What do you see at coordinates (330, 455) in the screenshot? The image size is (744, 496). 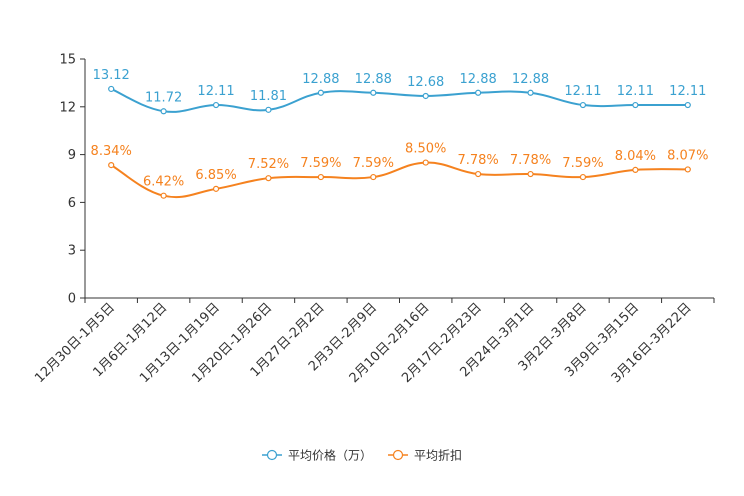 I see `legend-label-1: 平均价格（万）` at bounding box center [330, 455].